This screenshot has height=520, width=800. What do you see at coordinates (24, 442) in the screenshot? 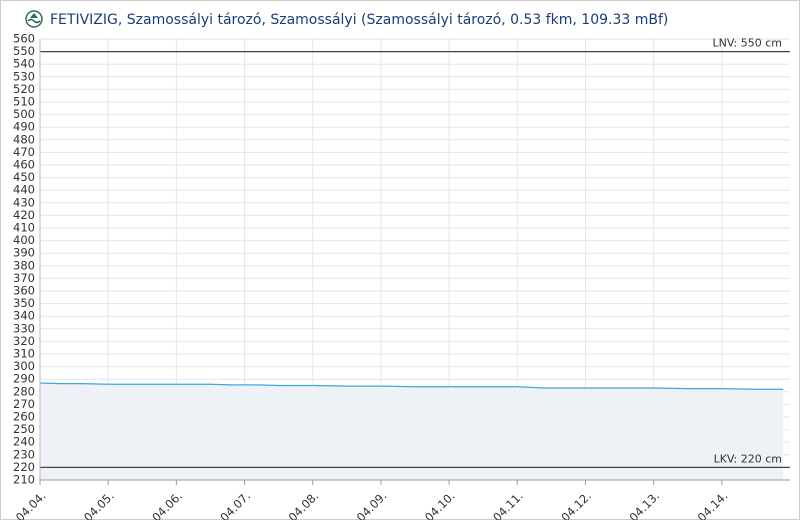
I see `y-tick-label: 240` at bounding box center [24, 442].